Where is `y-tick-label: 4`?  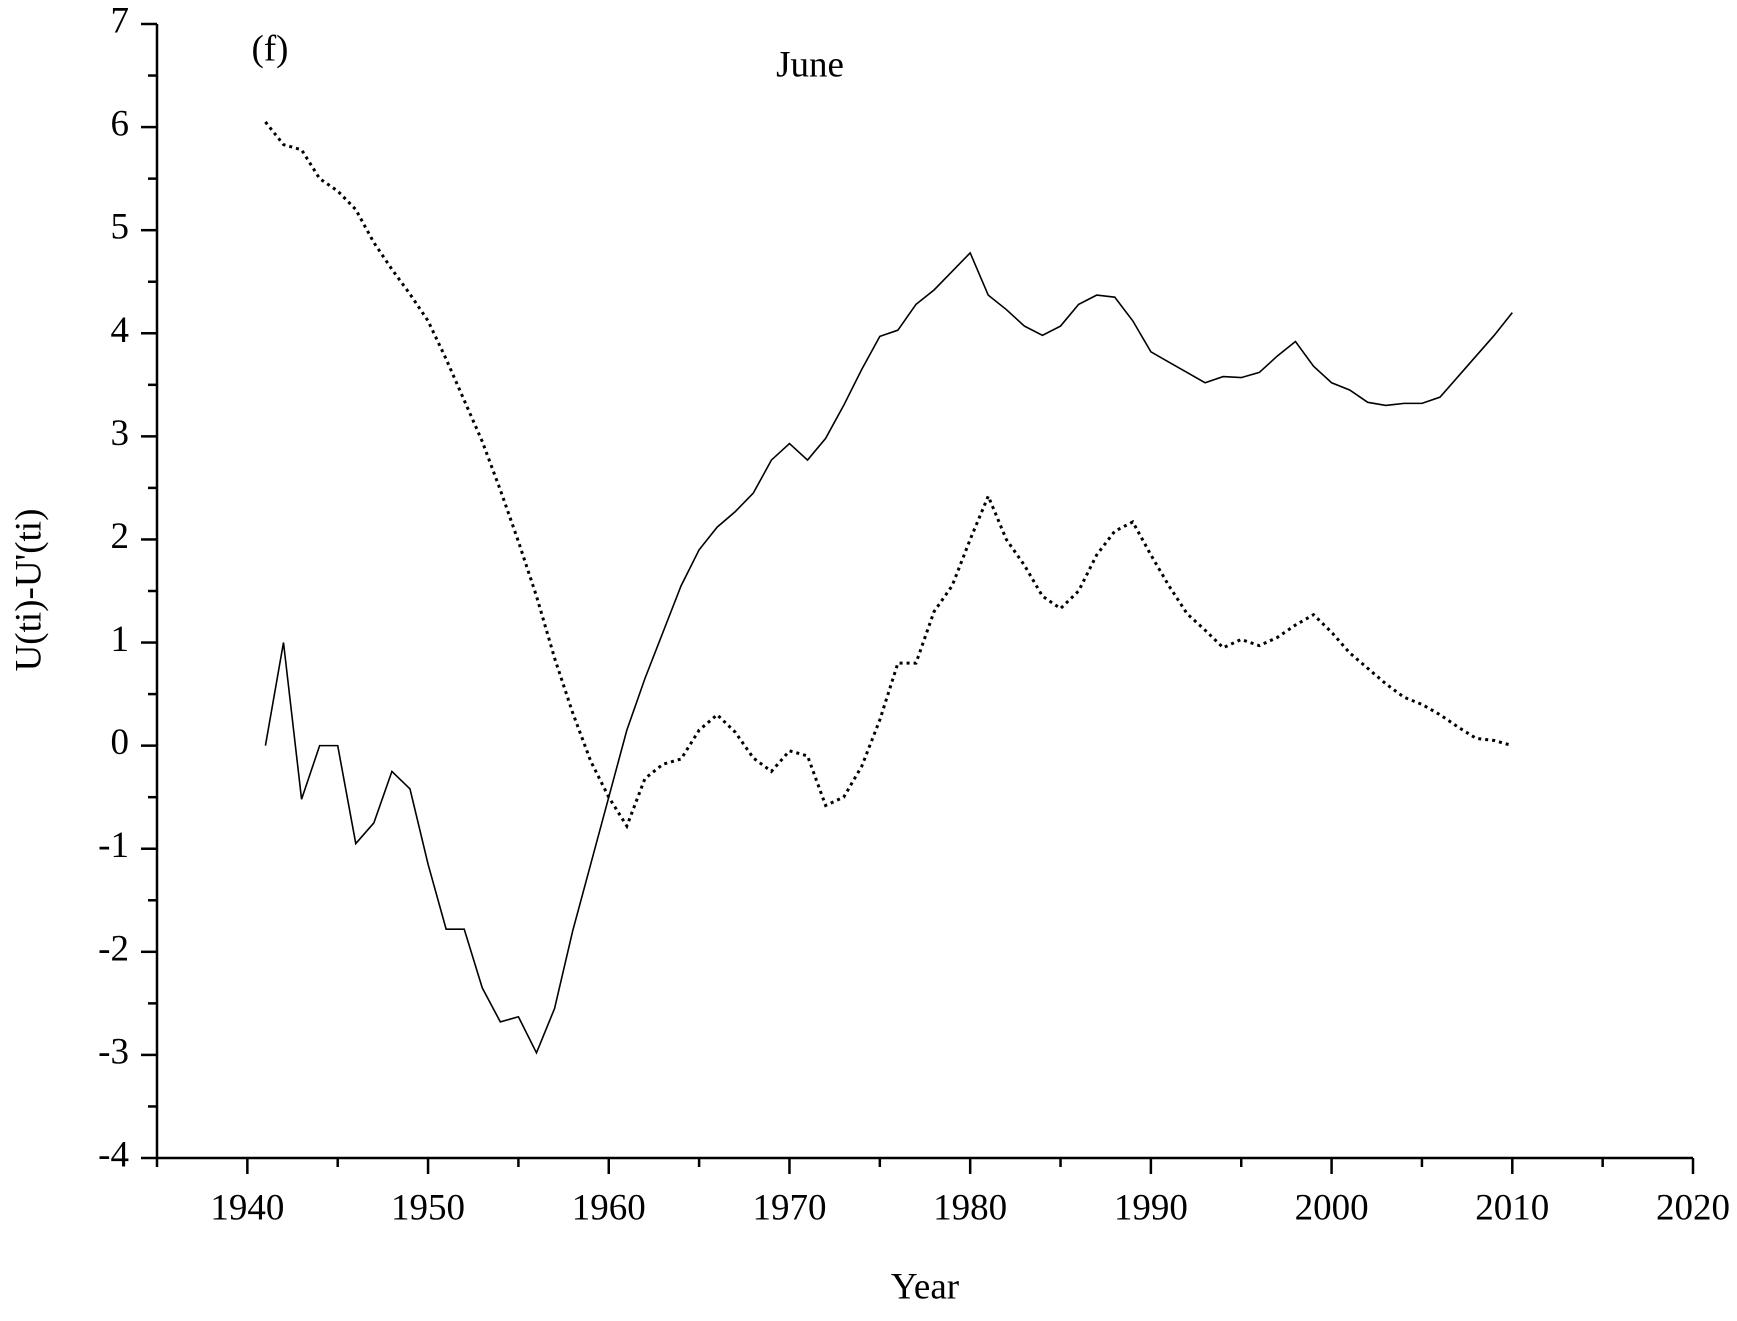
y-tick-label: 4 is located at coordinates (120, 330).